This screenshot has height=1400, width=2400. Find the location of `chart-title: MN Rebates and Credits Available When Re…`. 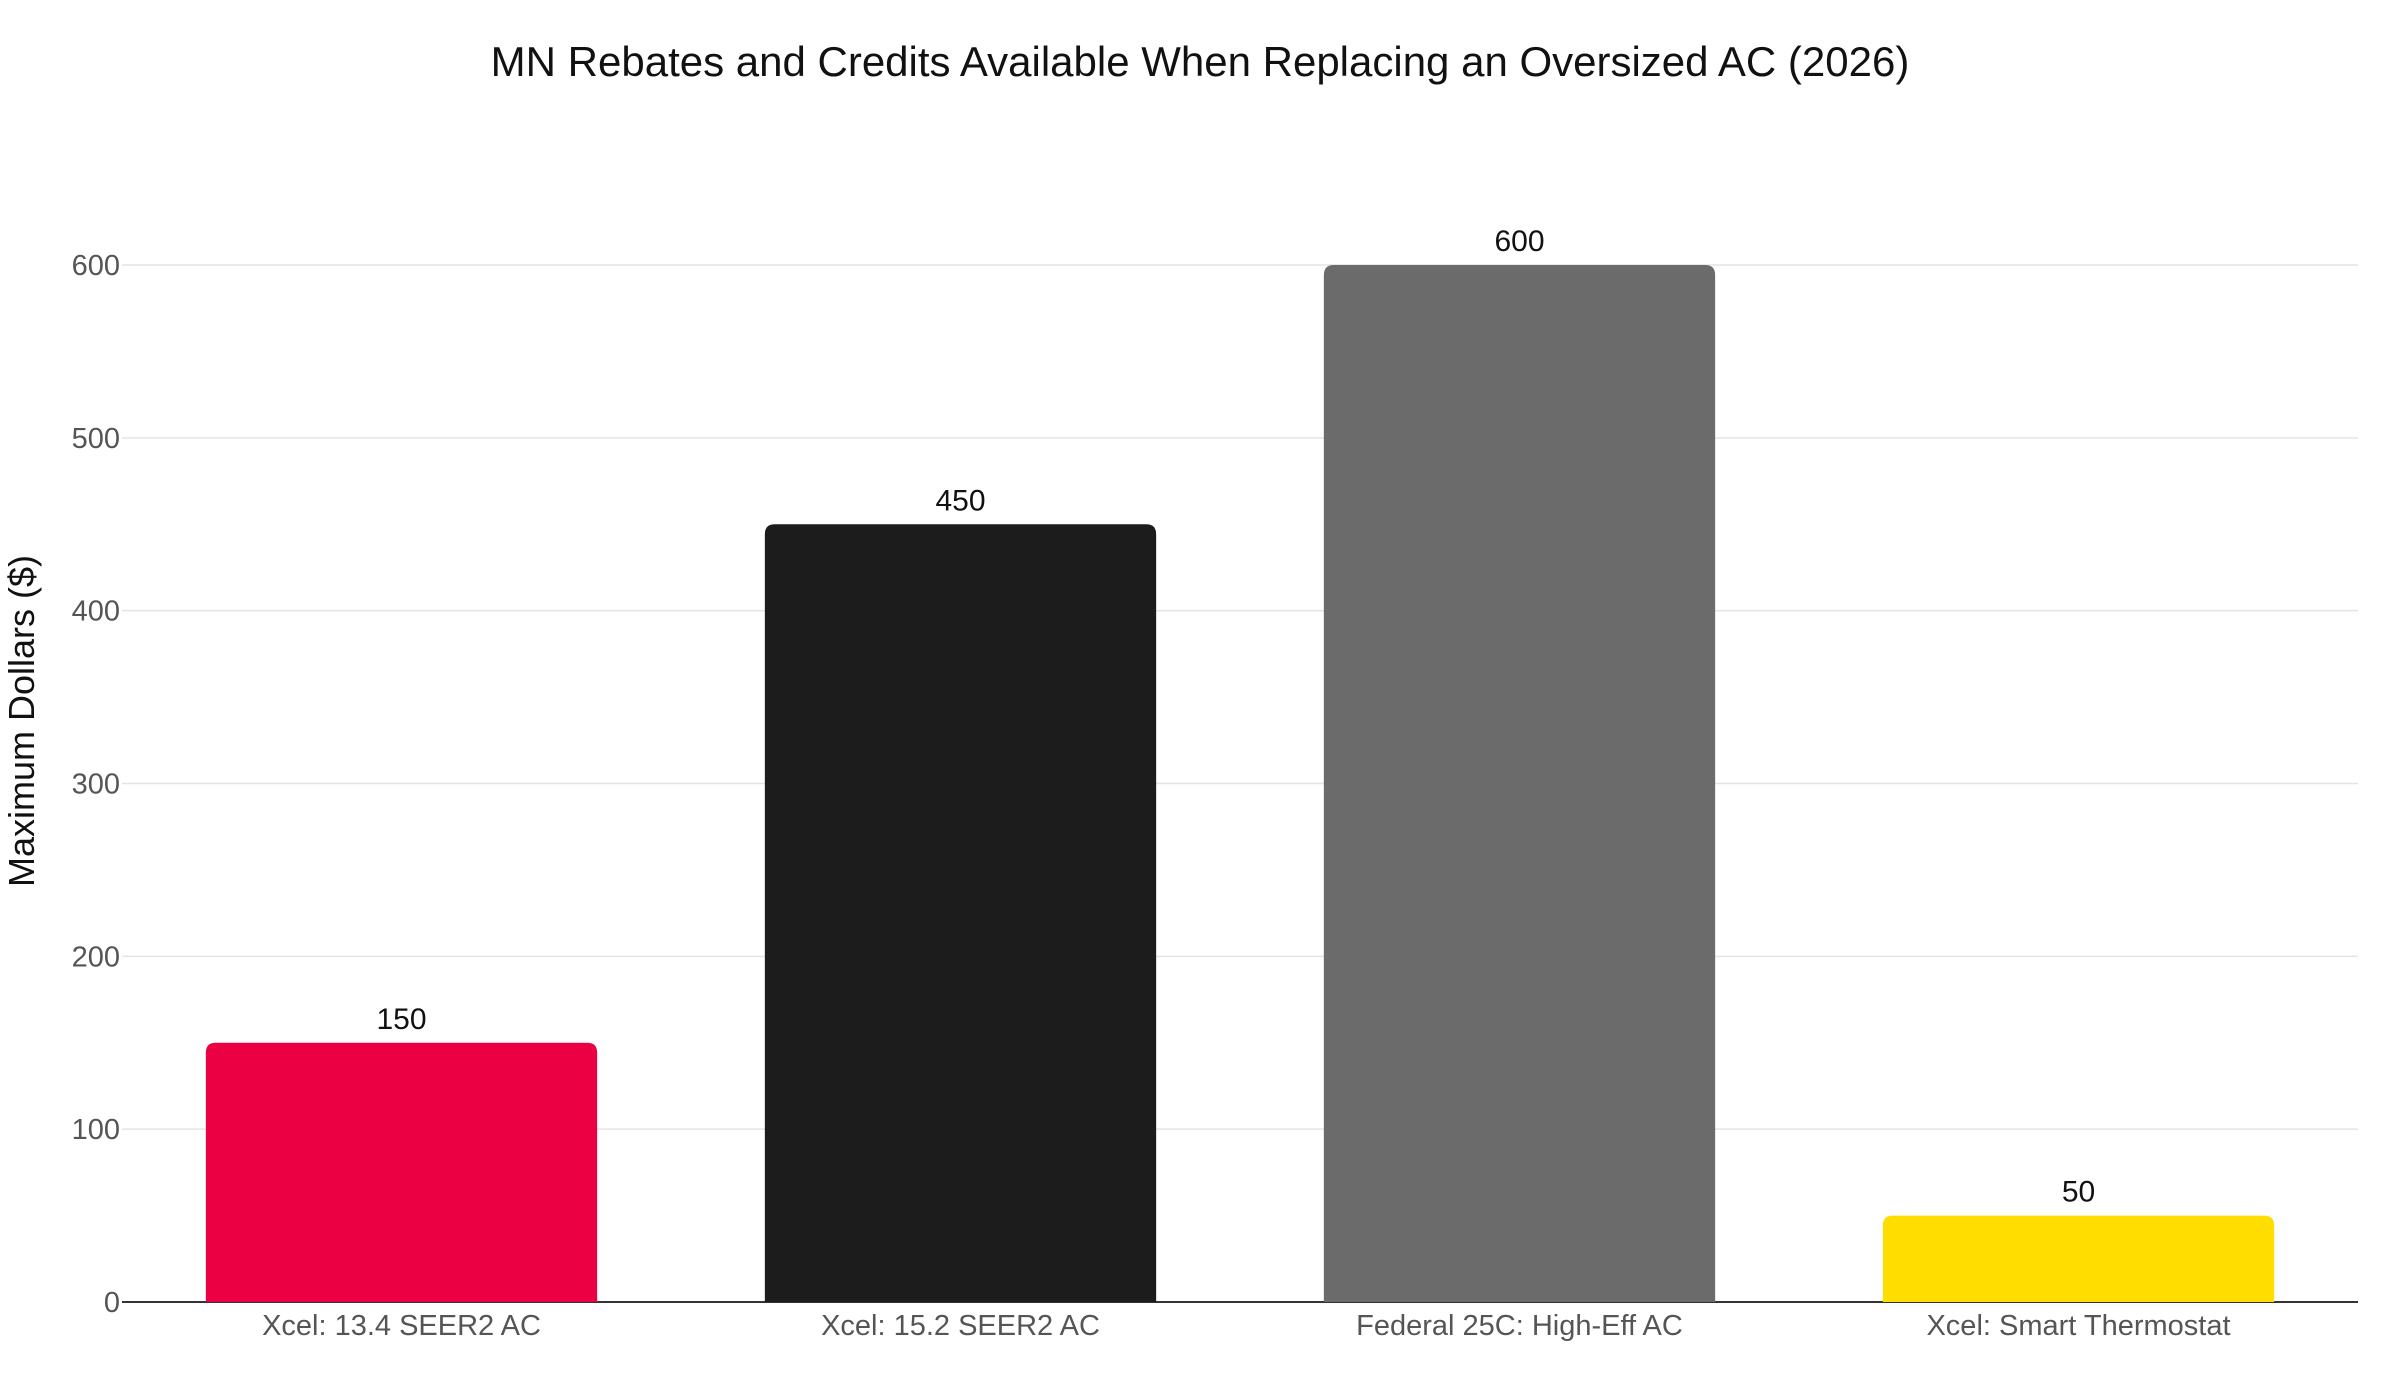

chart-title: MN Rebates and Credits Available When Re… is located at coordinates (1200, 61).